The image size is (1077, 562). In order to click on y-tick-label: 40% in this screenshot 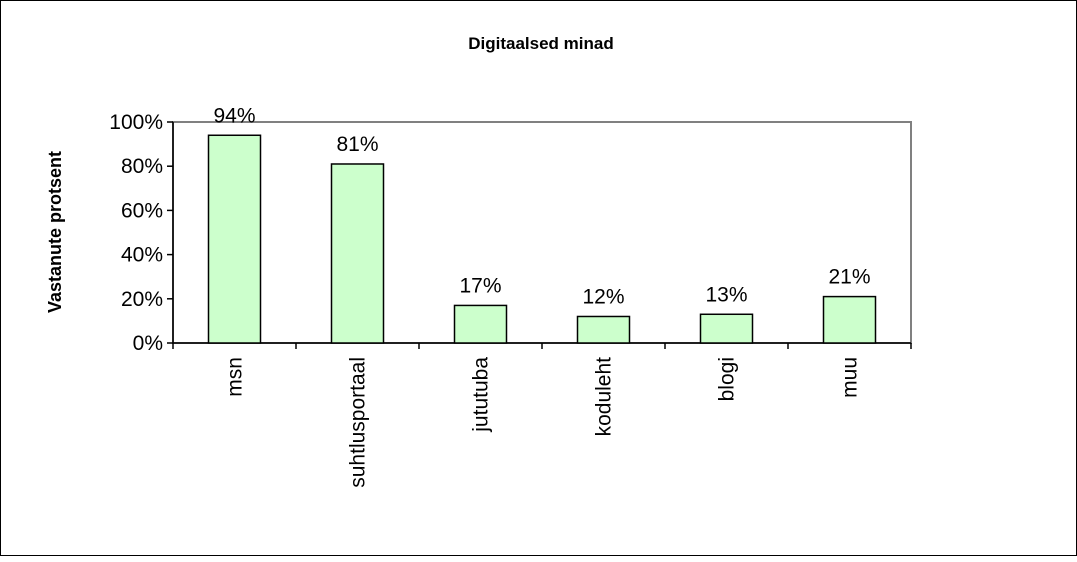, I will do `click(142, 255)`.